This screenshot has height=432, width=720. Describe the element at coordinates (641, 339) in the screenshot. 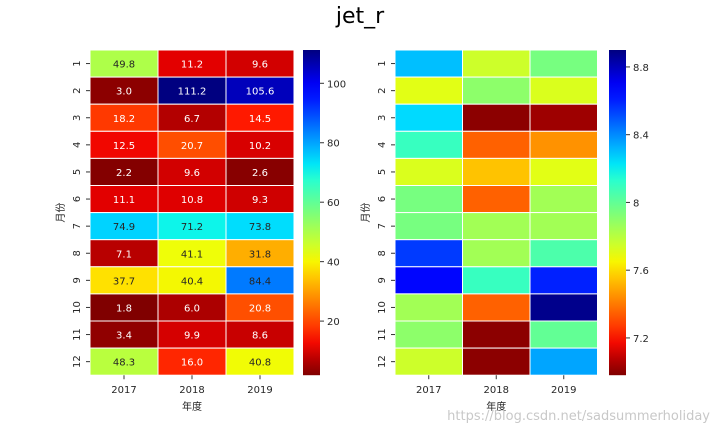

I see `colorbar-tick-label: 7.2` at that location.